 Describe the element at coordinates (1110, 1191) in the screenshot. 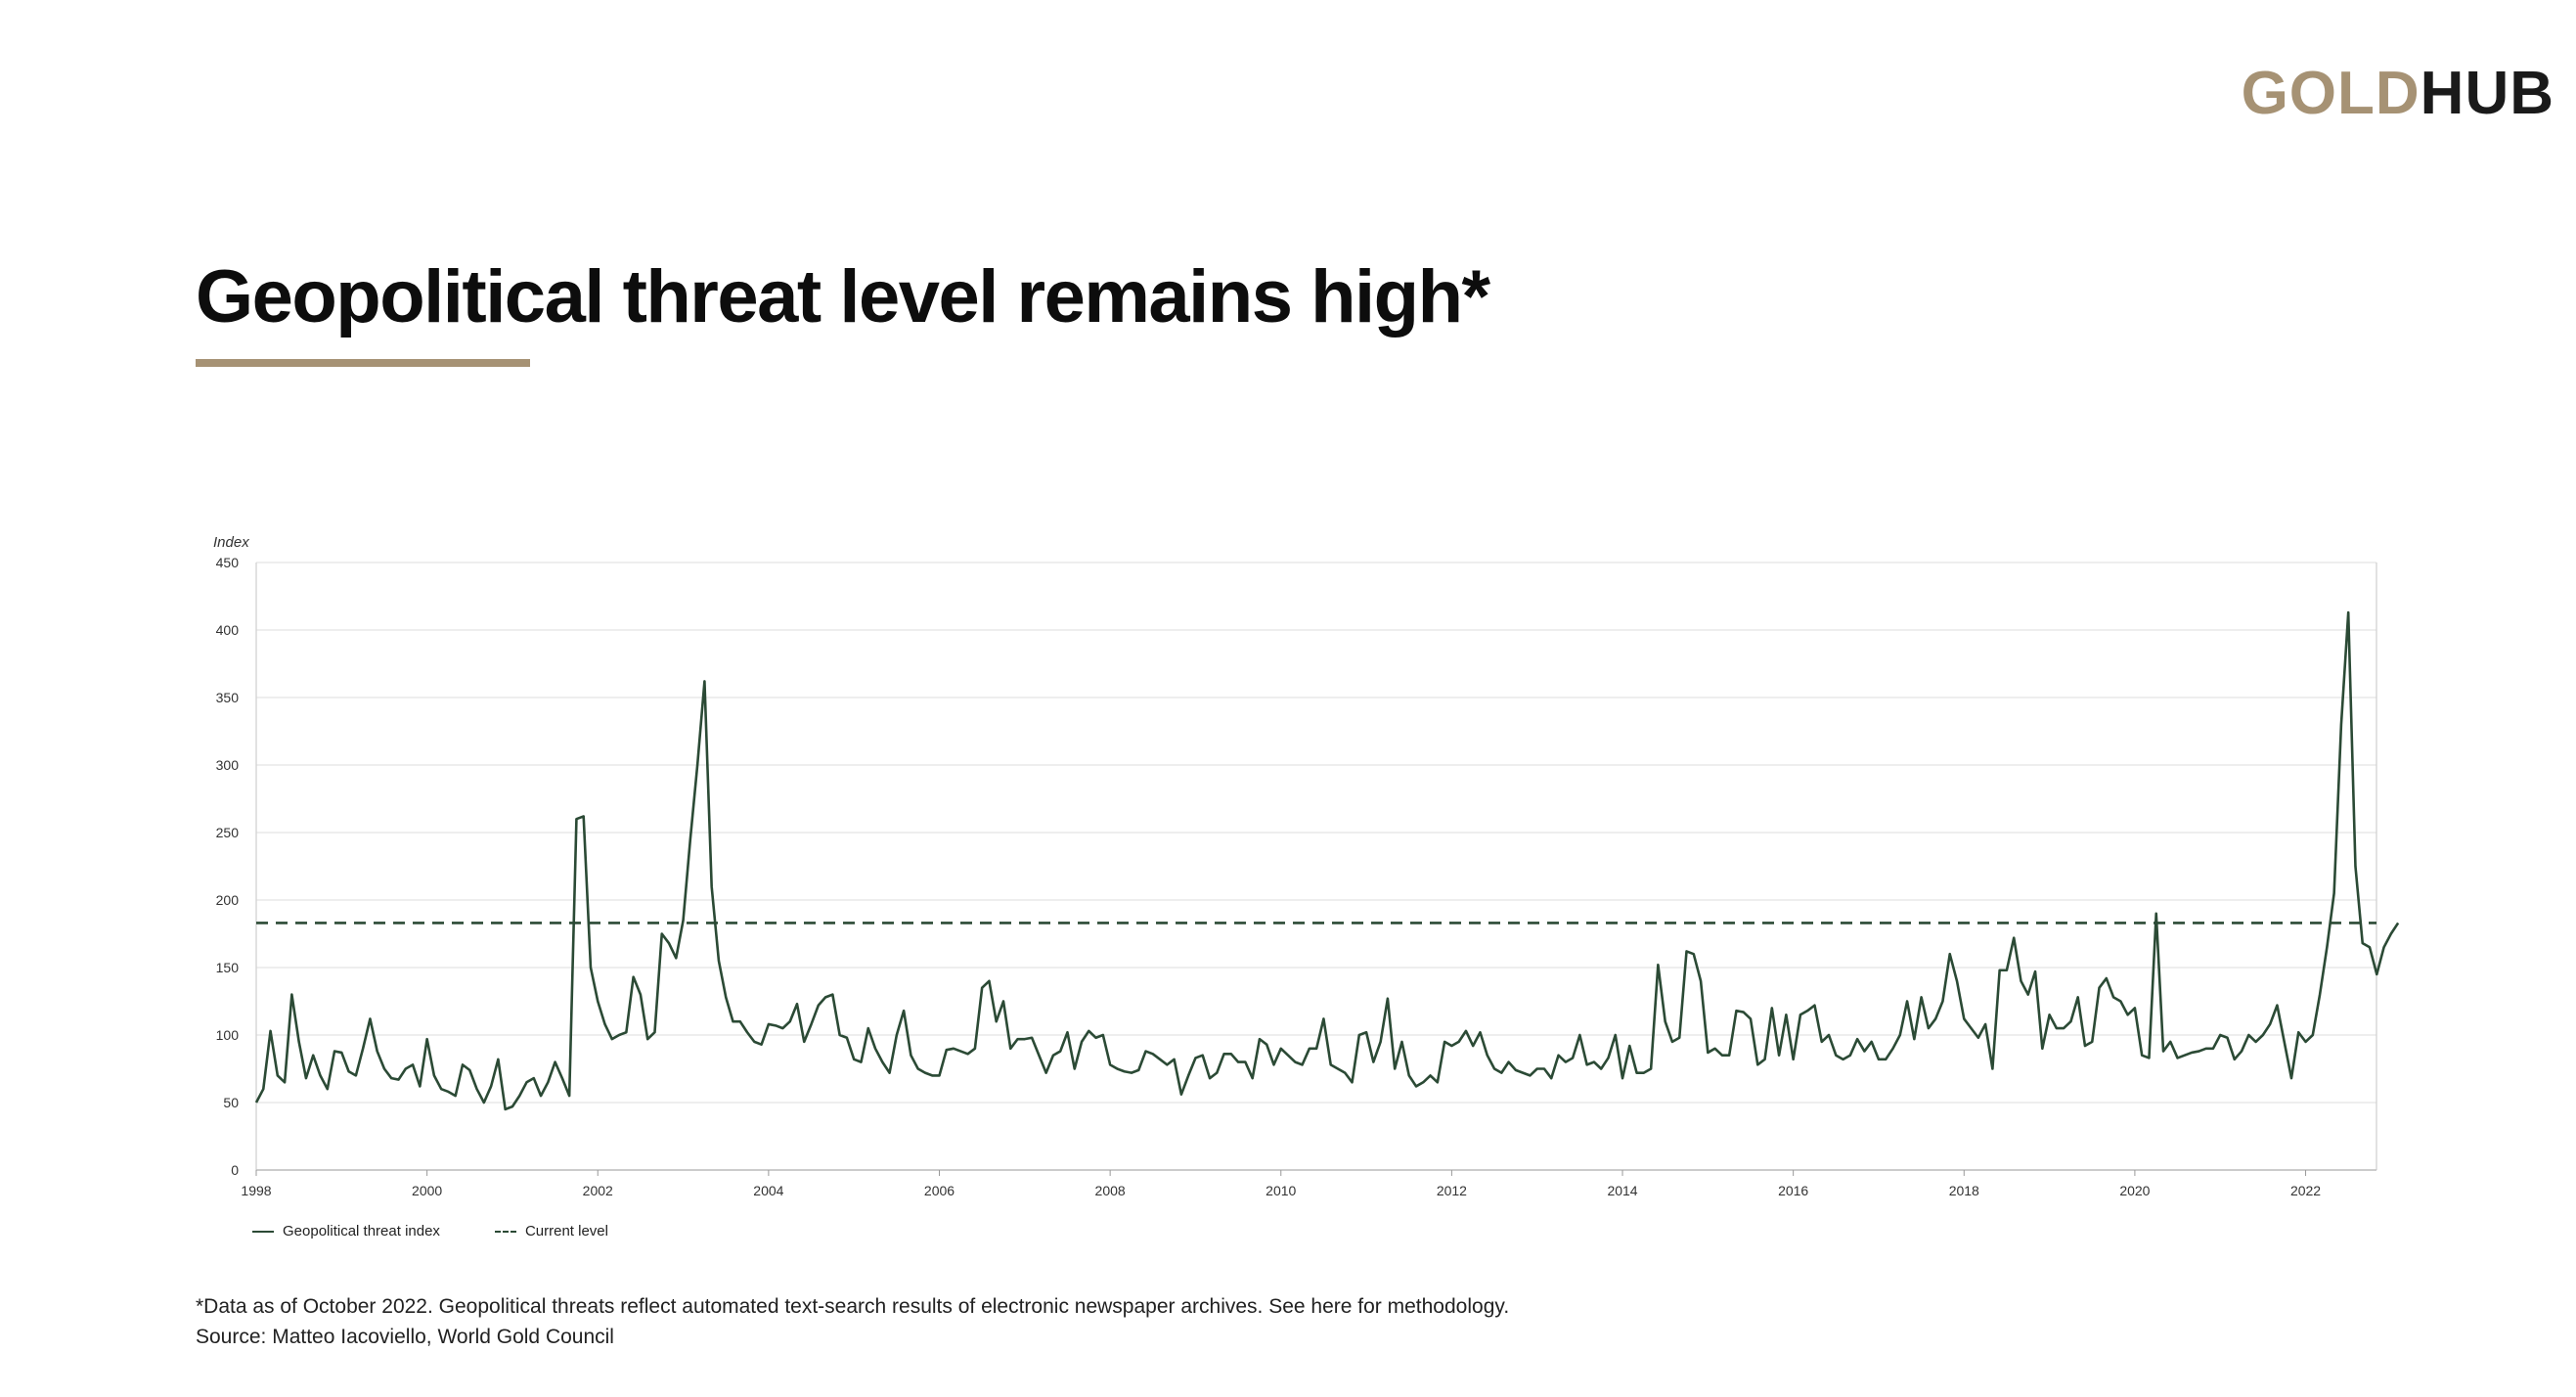

I see `x-tick-label: 2008` at that location.